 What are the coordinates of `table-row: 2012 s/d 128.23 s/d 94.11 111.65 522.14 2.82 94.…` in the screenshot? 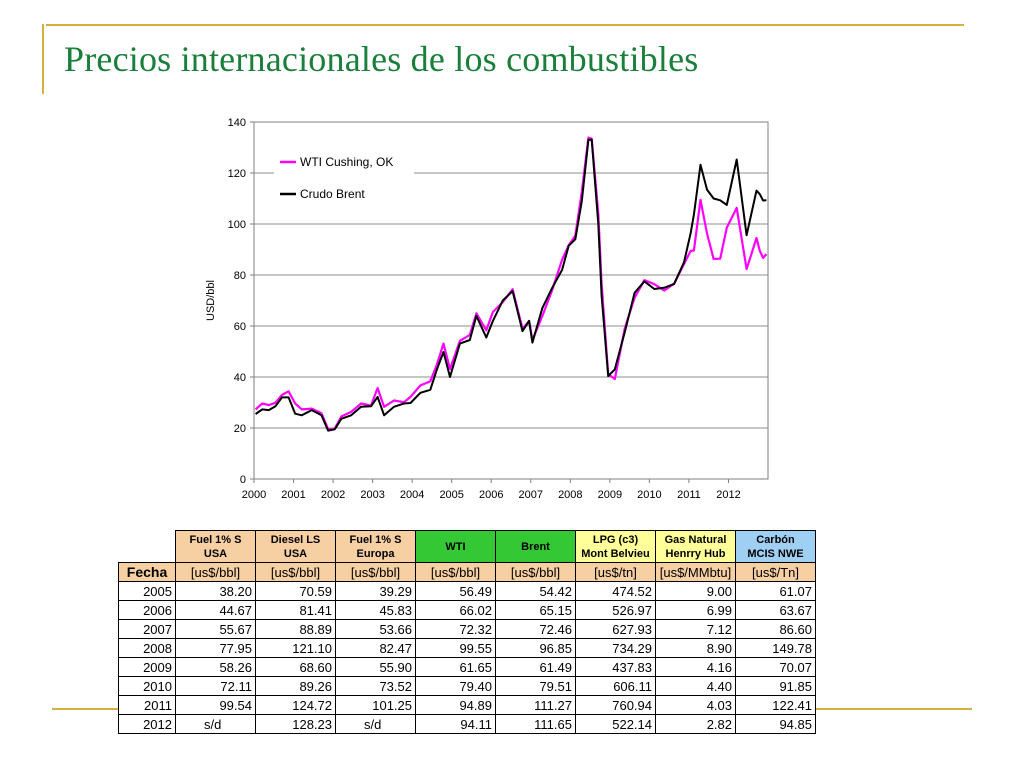 It's located at (467, 724).